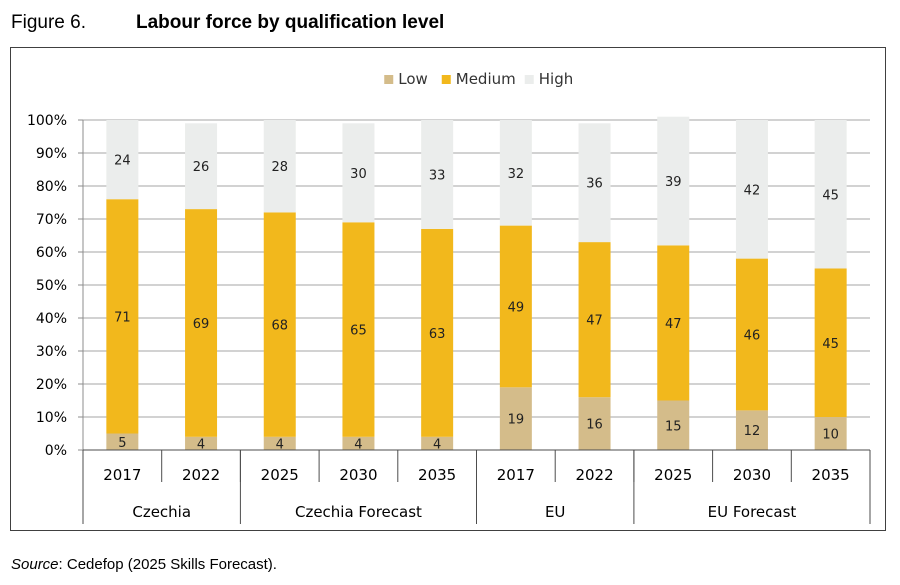 This screenshot has height=585, width=900. Describe the element at coordinates (556, 79) in the screenshot. I see `legend-label: High` at that location.